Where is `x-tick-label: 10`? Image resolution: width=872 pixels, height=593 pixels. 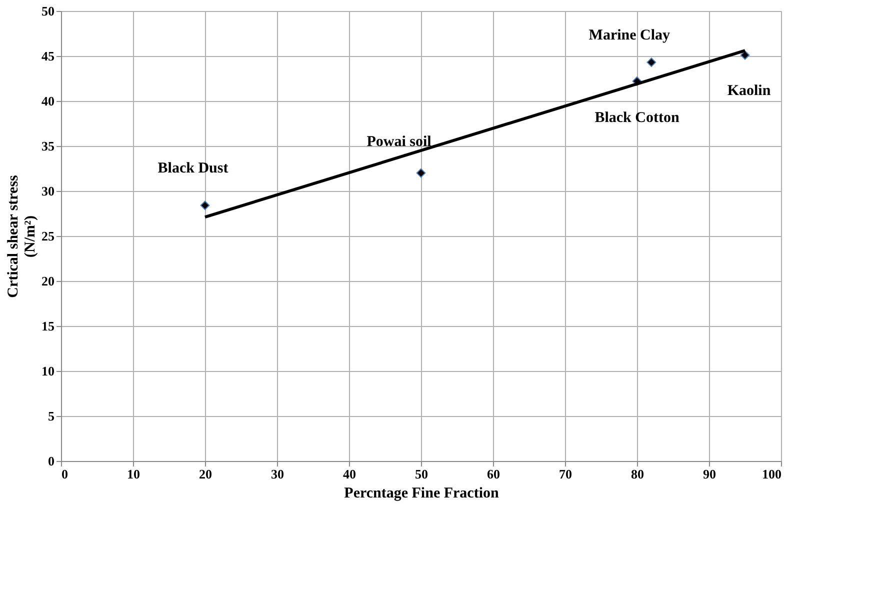
x-tick-label: 10 is located at coordinates (133, 474).